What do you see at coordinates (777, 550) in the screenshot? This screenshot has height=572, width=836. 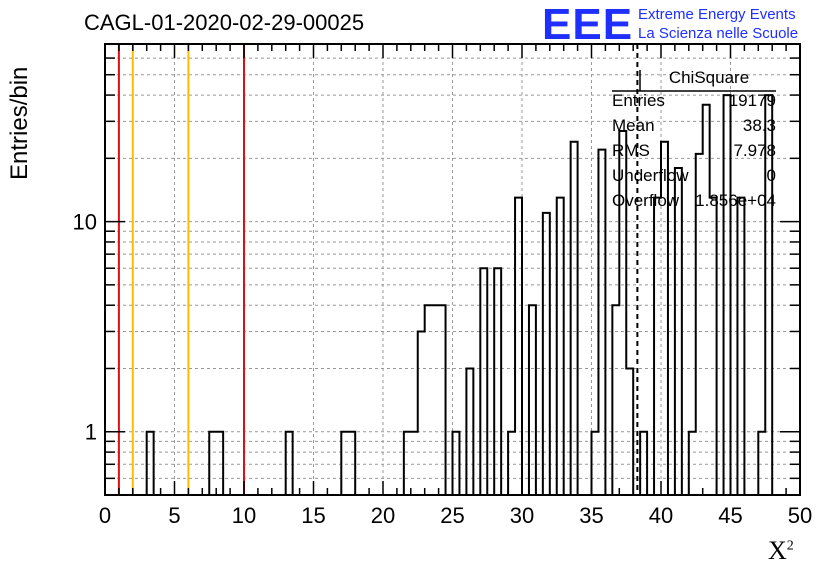 I see `x-axis-label-base: X` at bounding box center [777, 550].